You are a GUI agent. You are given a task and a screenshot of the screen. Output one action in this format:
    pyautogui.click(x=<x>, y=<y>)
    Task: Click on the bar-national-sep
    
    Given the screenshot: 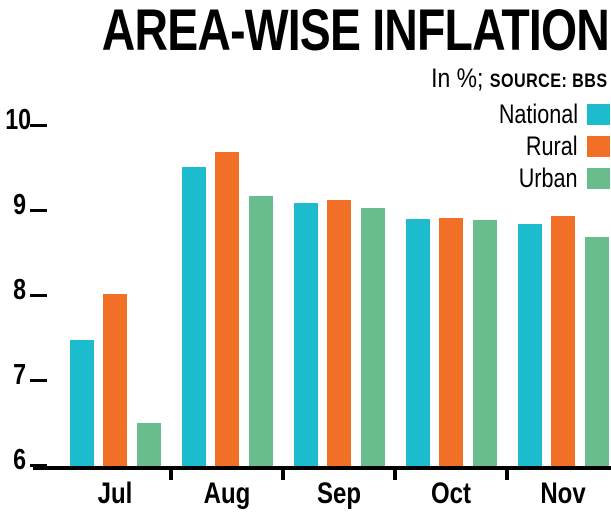 What is the action you would take?
    pyautogui.click(x=305, y=334)
    